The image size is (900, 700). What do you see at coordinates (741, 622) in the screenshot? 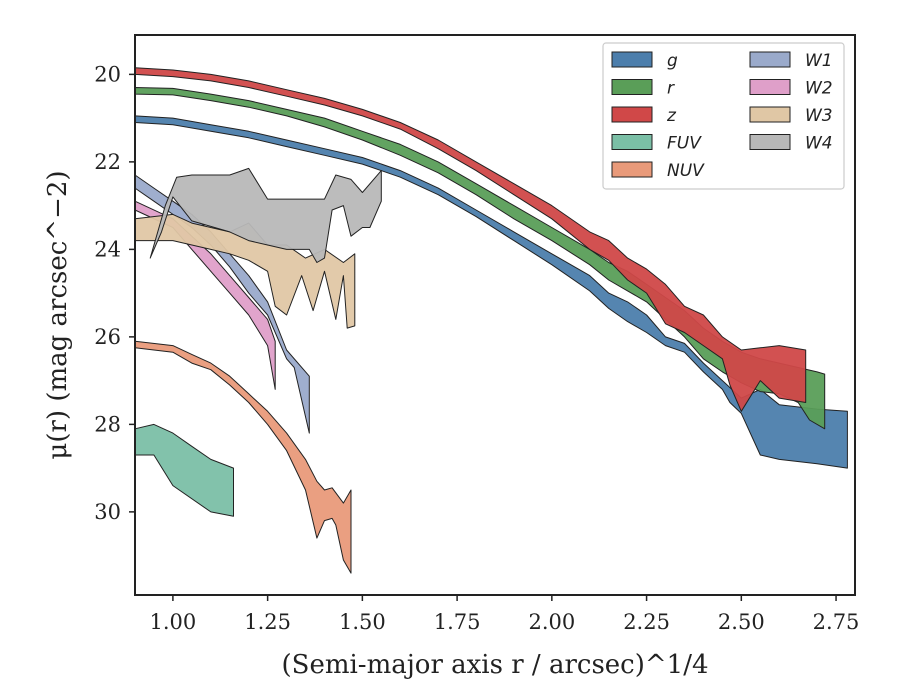
I see `x-tick-label: 2.50` at bounding box center [741, 622].